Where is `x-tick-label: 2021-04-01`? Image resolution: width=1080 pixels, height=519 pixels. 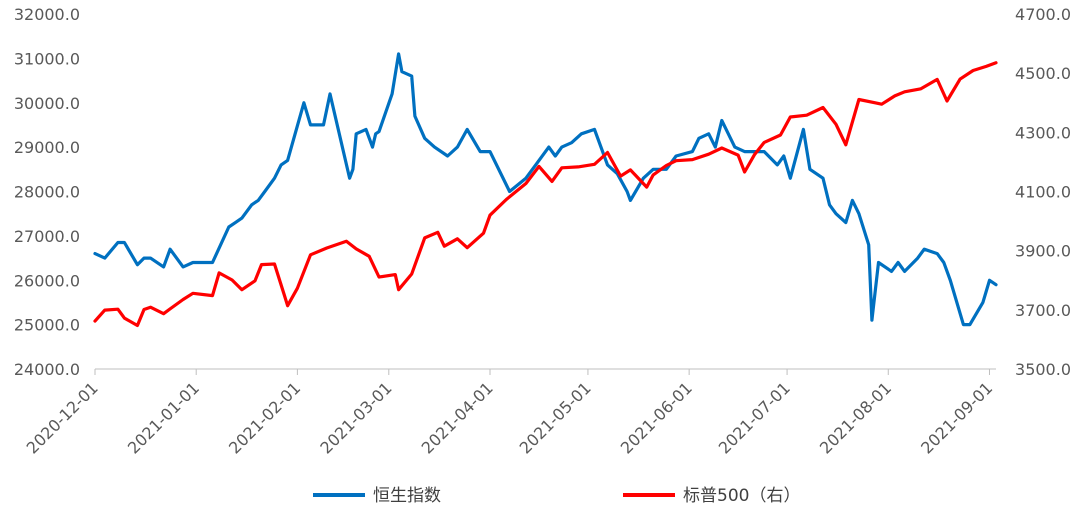 x-tick-label: 2021-04-01 is located at coordinates (457, 417).